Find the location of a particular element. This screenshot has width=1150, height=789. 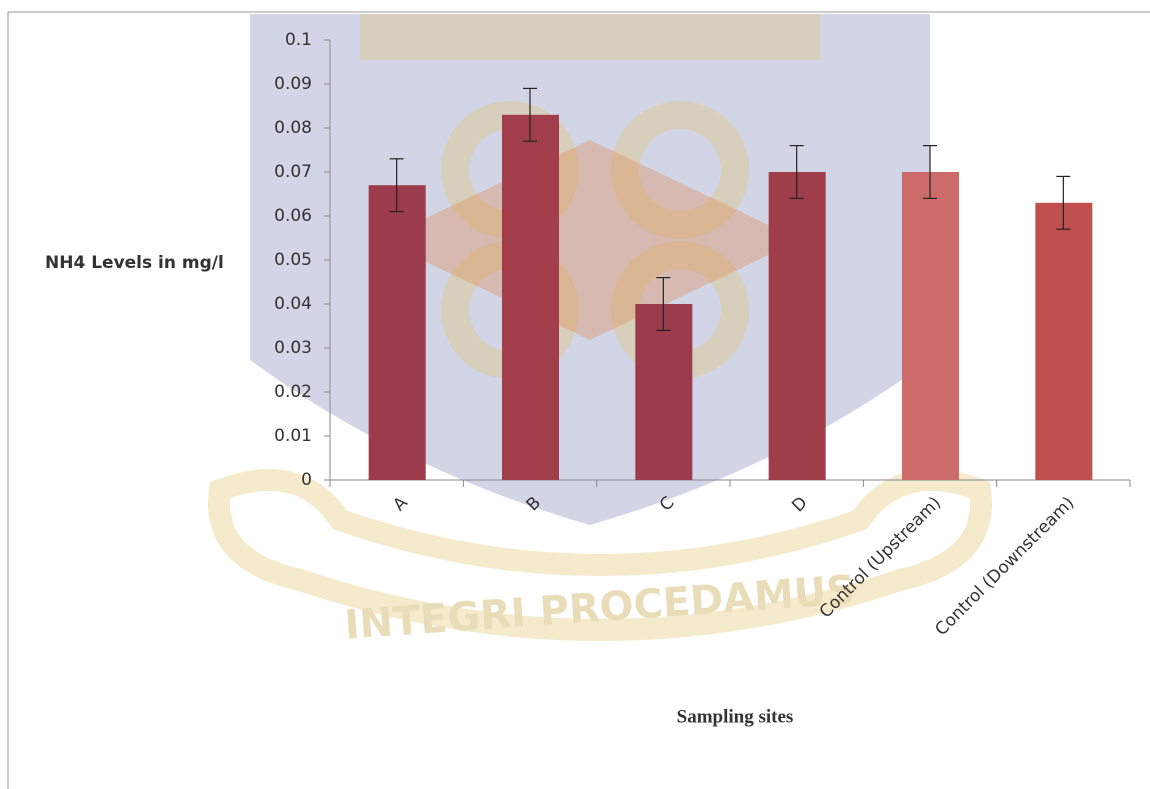

x-tick-label: Control (Upstream) is located at coordinates (880, 557).